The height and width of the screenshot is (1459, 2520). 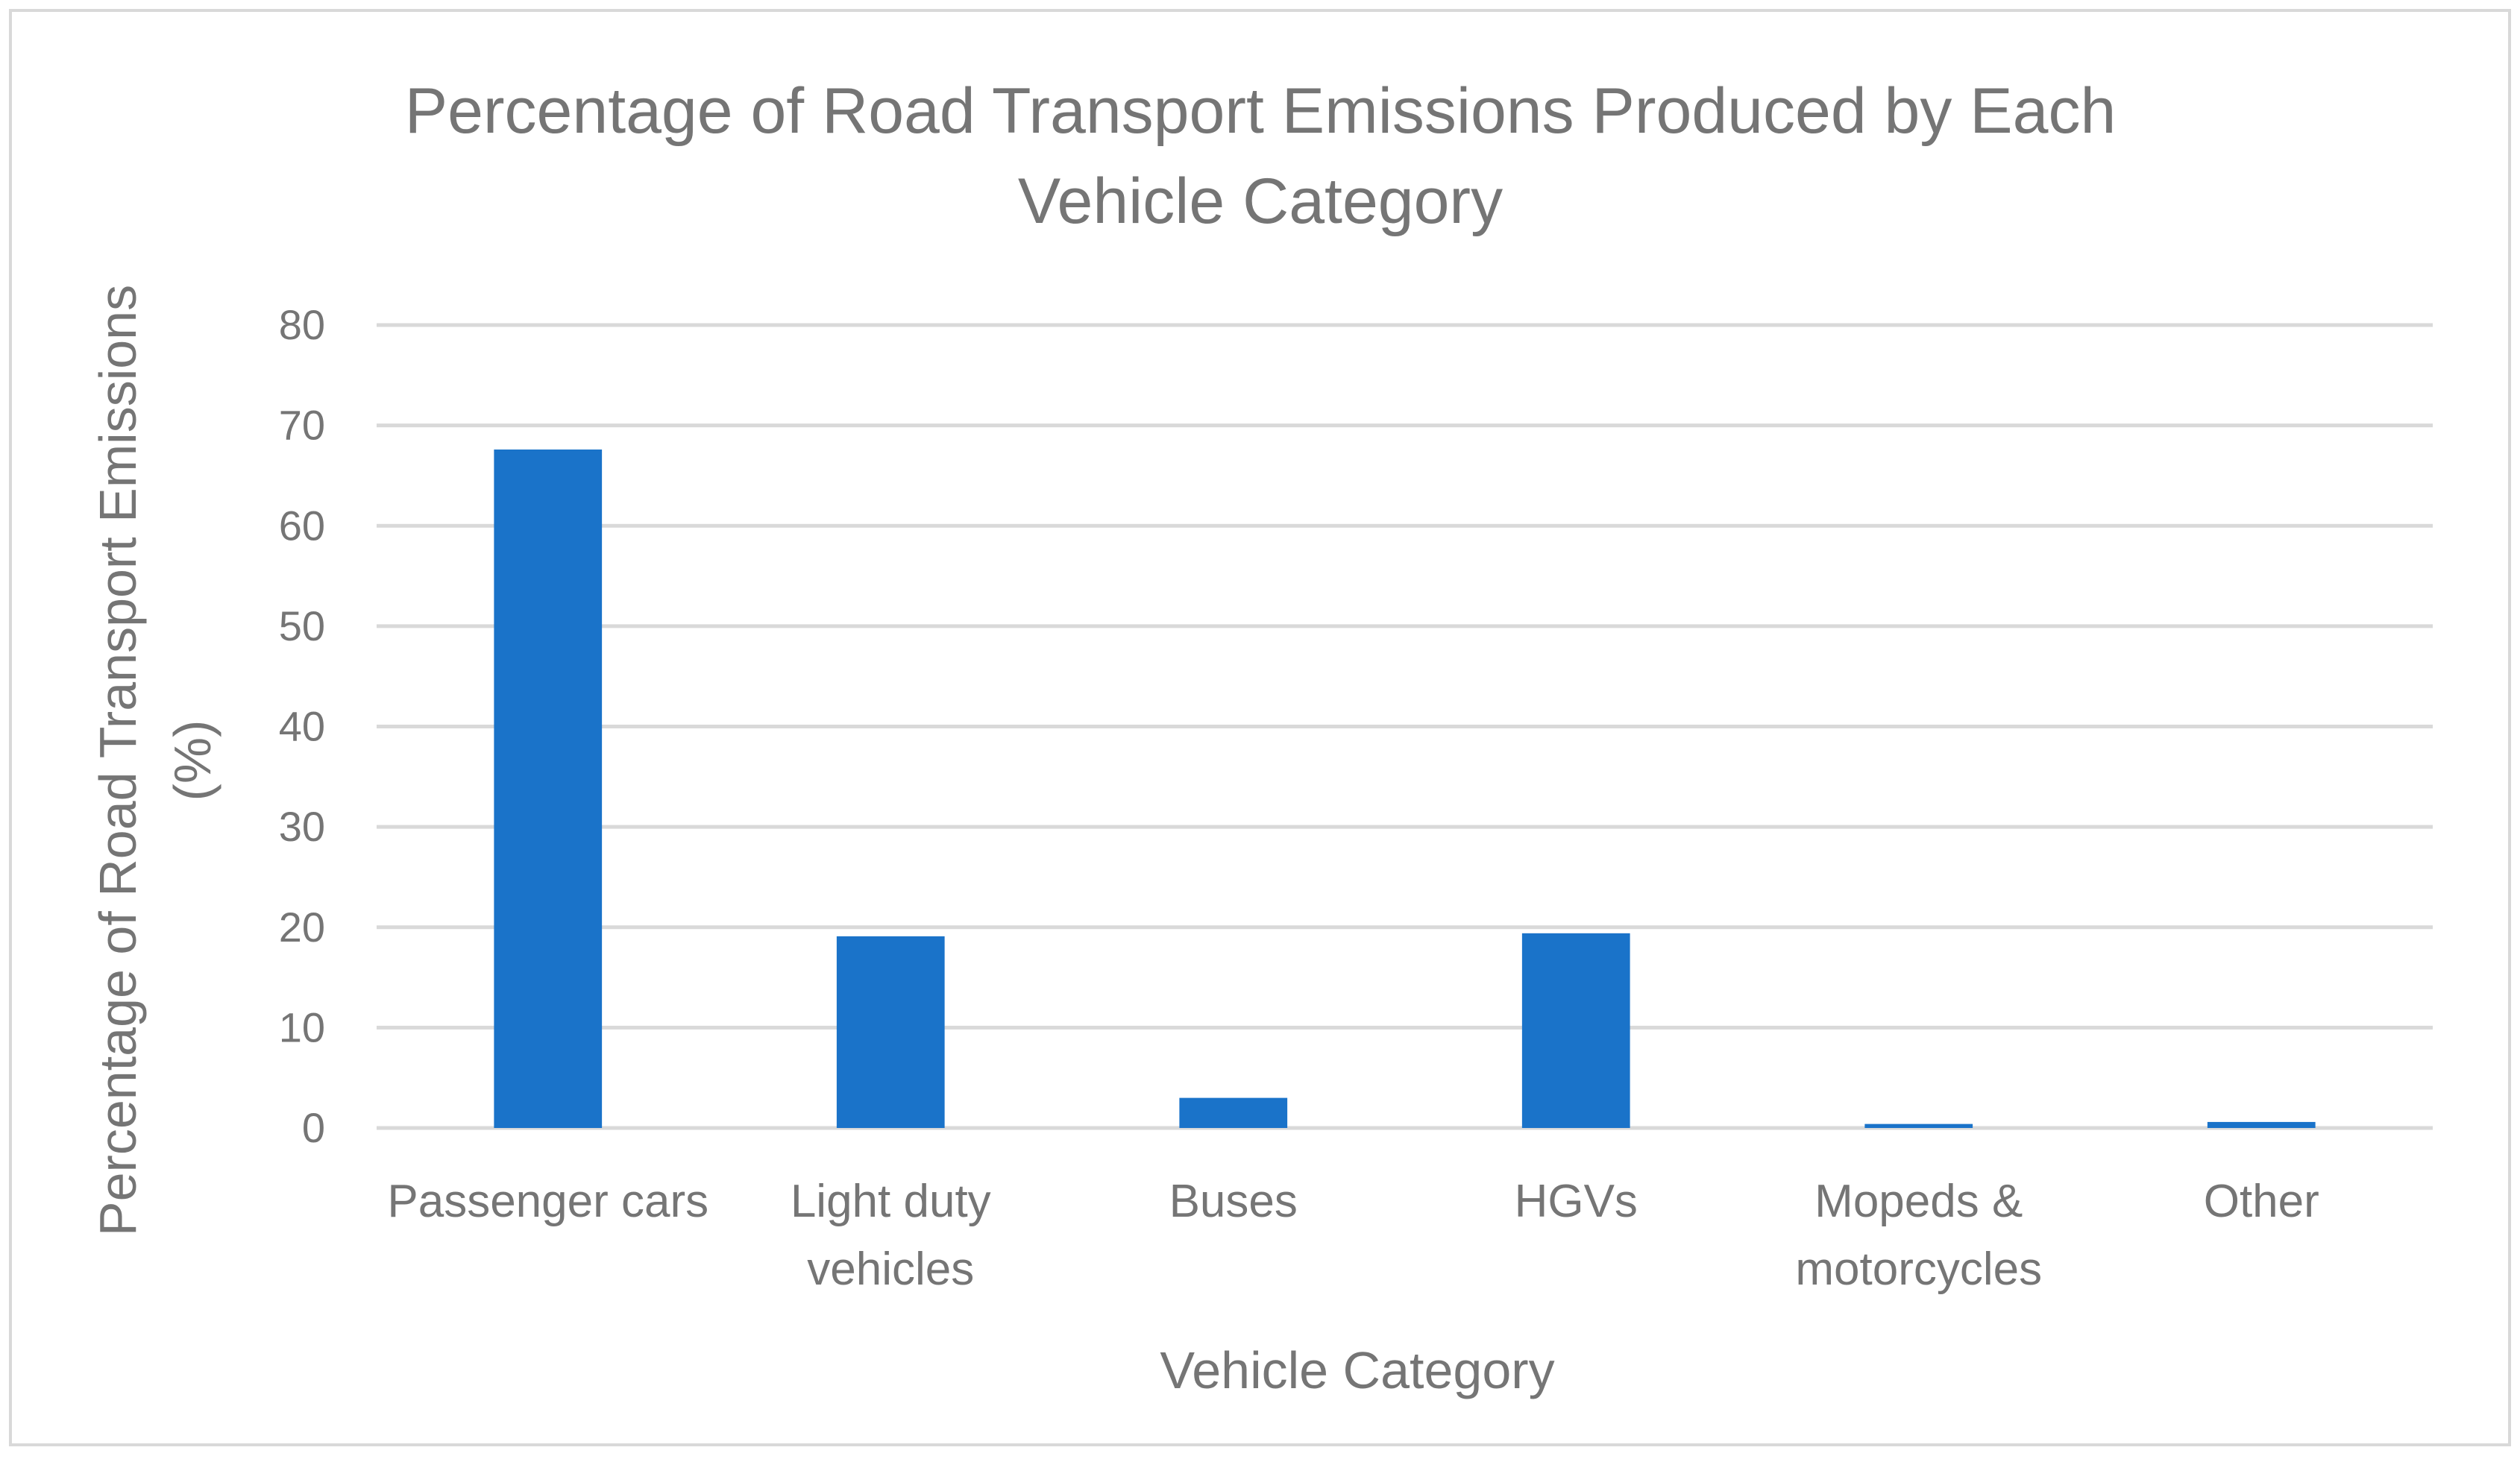 What do you see at coordinates (1918, 1270) in the screenshot?
I see `x-tick-label: motorcycles` at bounding box center [1918, 1270].